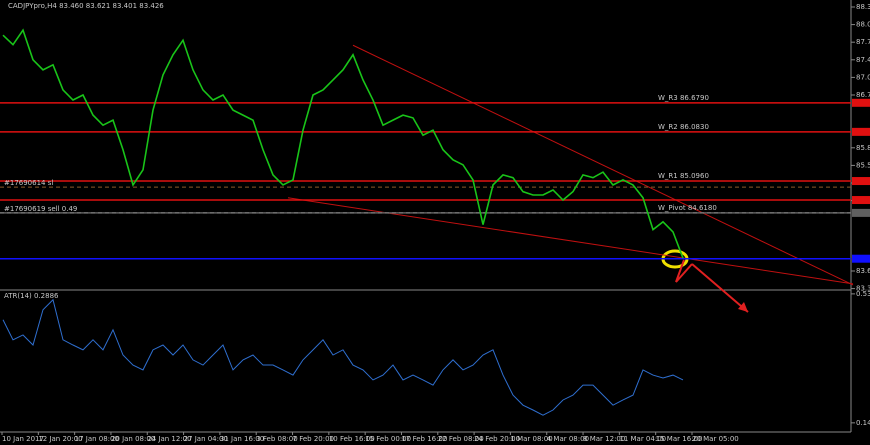 This screenshot has height=445, width=870. Describe the element at coordinates (683, 176) in the screenshot. I see `level-label: W_R1 85.0960` at that location.